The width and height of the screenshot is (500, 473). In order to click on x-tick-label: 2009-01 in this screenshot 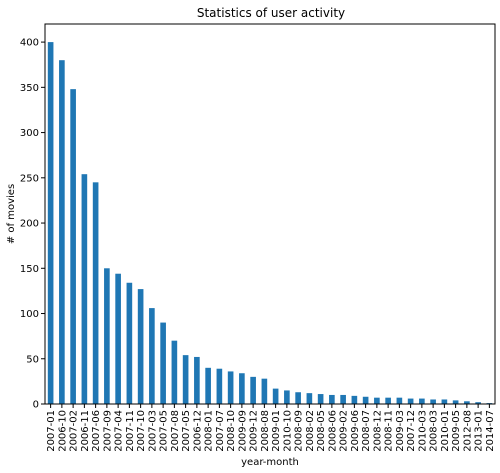, I will do `click(276, 431)`.